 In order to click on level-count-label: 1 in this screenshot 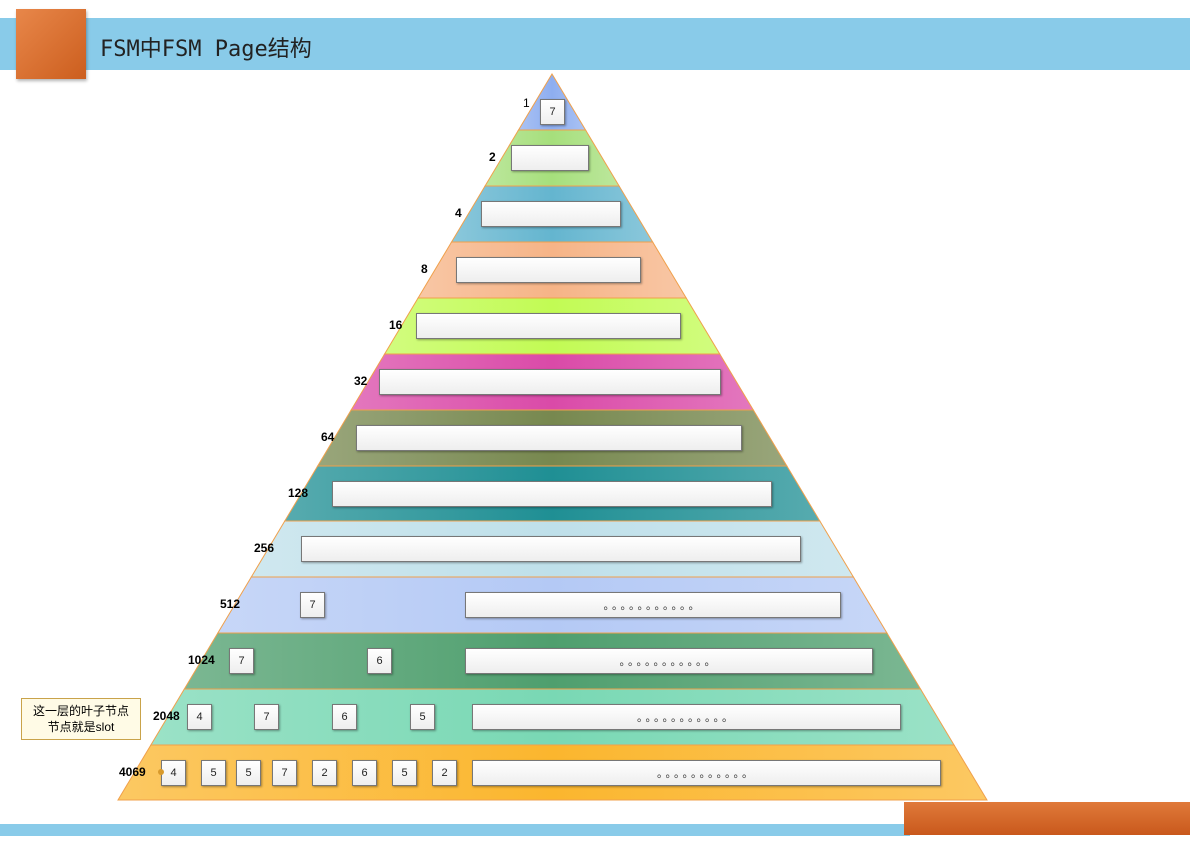, I will do `click(526, 103)`.